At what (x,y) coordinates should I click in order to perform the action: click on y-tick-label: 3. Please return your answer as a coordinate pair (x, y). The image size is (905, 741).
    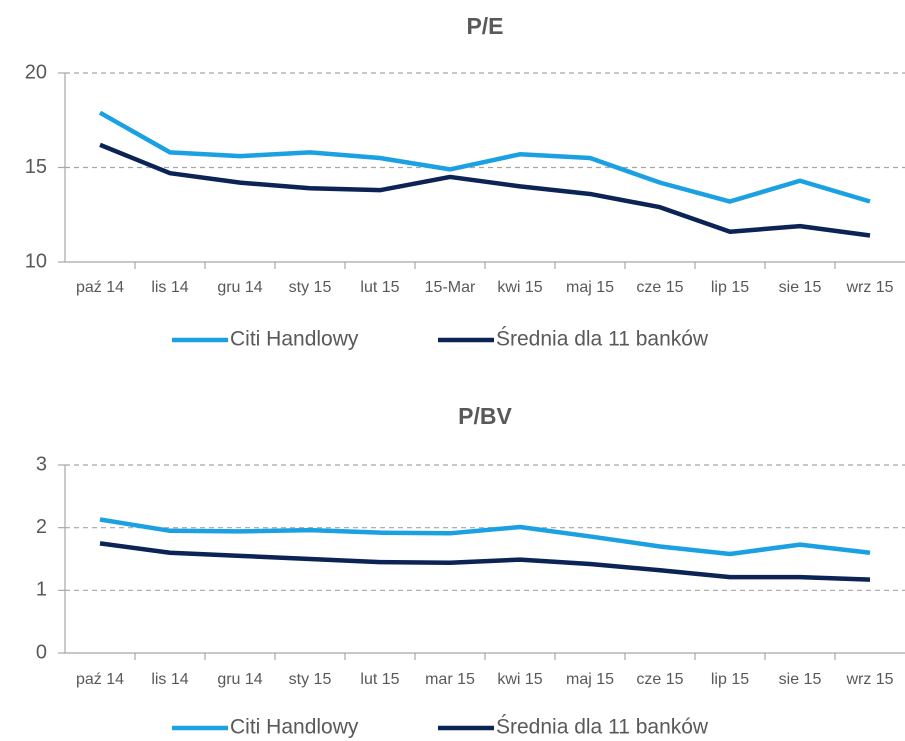
    Looking at the image, I should click on (41, 464).